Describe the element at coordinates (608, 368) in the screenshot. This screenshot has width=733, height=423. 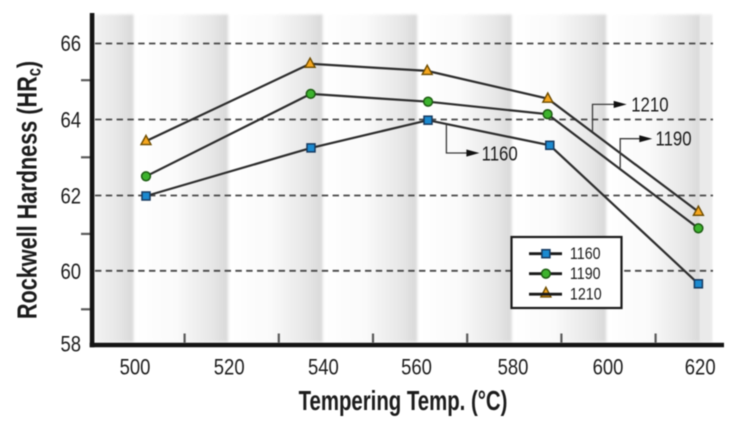
I see `svg-text: 600` at that location.